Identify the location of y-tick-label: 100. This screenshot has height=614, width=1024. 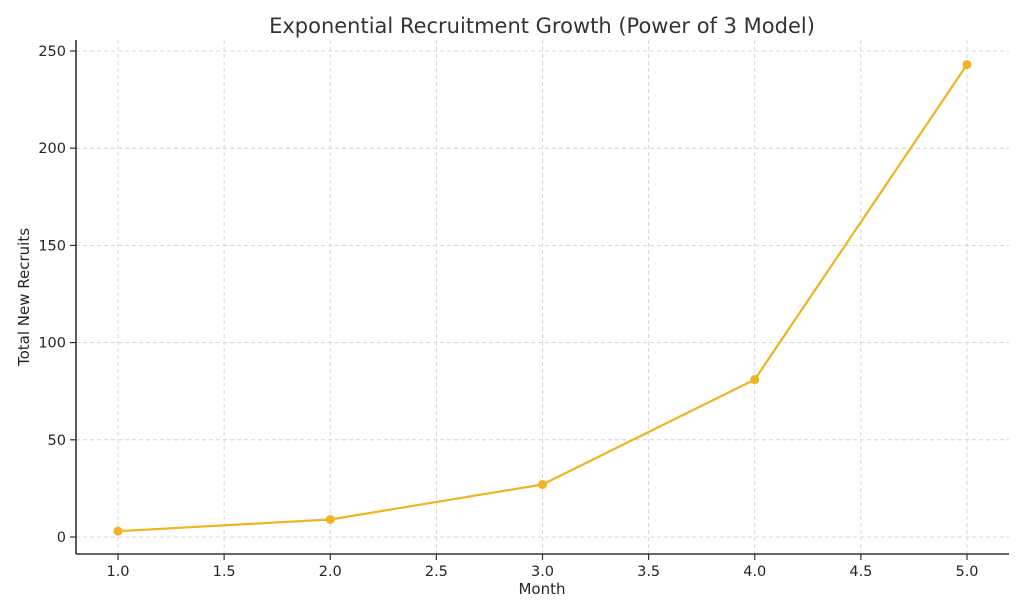
(52, 344).